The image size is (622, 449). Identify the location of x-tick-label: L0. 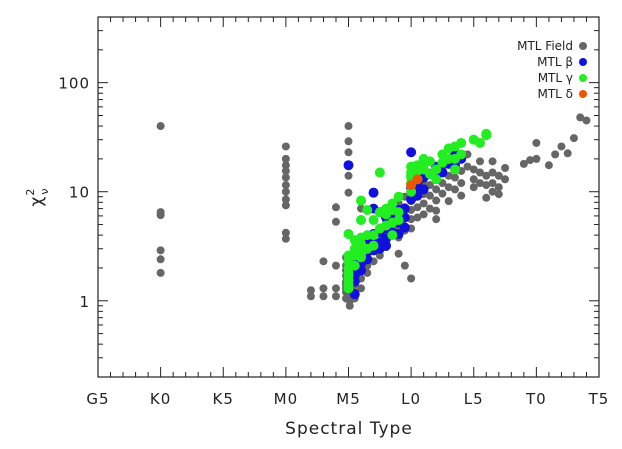
(411, 399).